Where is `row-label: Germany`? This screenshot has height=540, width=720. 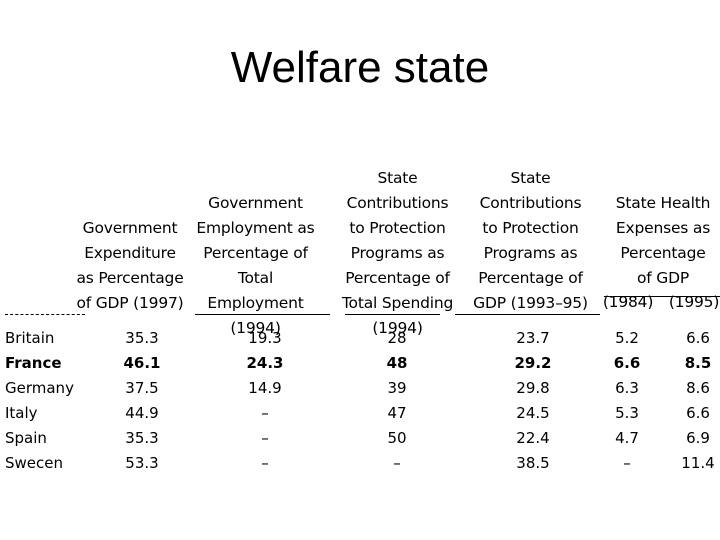
row-label: Germany is located at coordinates (39, 388).